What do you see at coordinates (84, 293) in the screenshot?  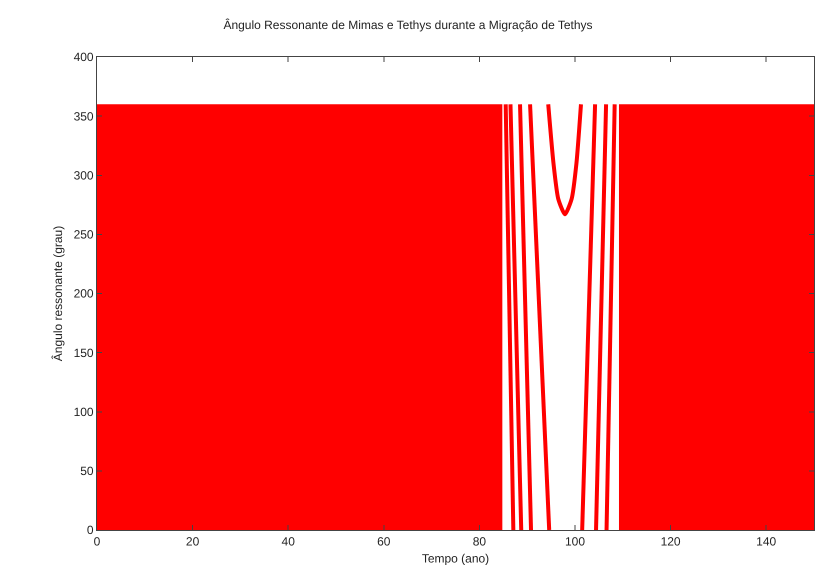 I see `y-tick-label: 200` at bounding box center [84, 293].